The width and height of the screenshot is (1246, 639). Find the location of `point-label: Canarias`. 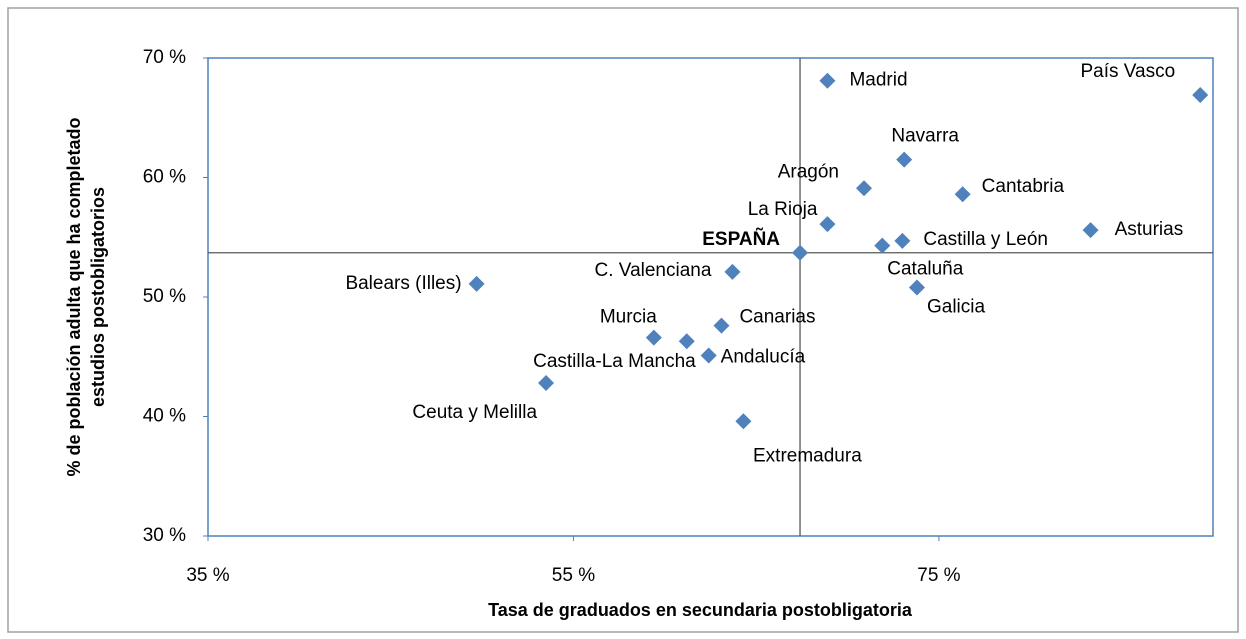

point-label: Canarias is located at coordinates (777, 317).